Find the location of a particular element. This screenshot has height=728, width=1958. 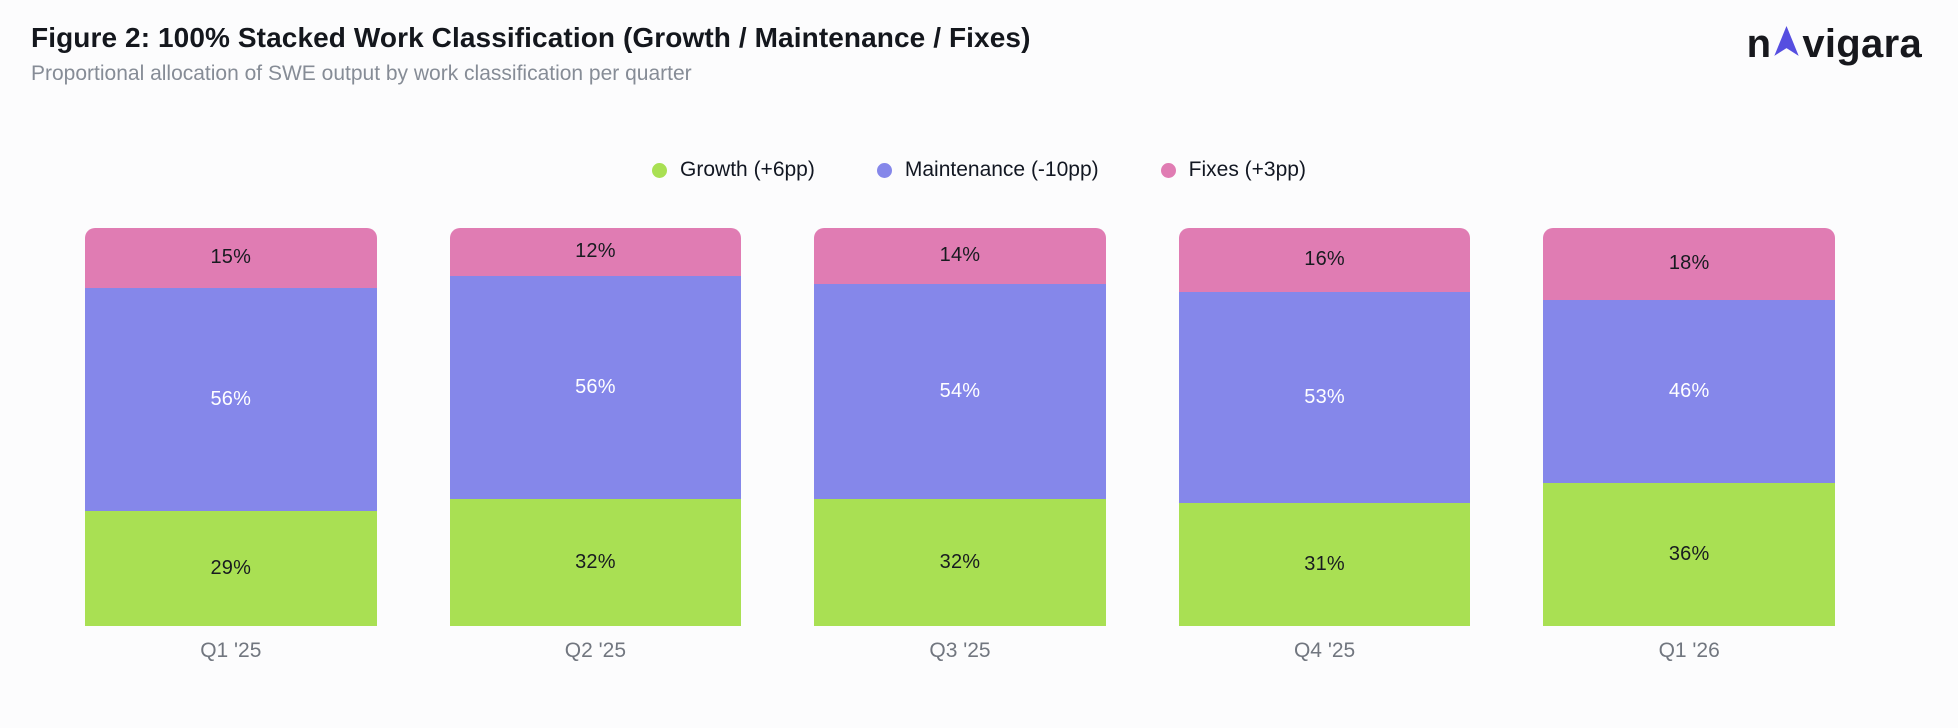

bar-segment-fixes: 14% is located at coordinates (960, 256).